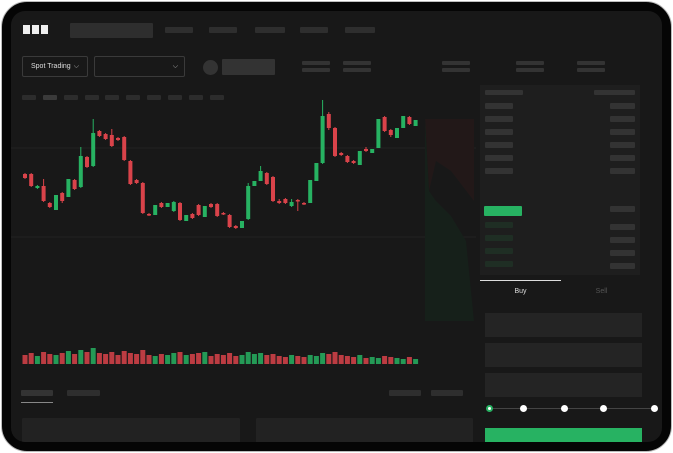 Image resolution: width=673 pixels, height=453 pixels. Describe the element at coordinates (601, 291) in the screenshot. I see `tab-sell: Sell` at that location.